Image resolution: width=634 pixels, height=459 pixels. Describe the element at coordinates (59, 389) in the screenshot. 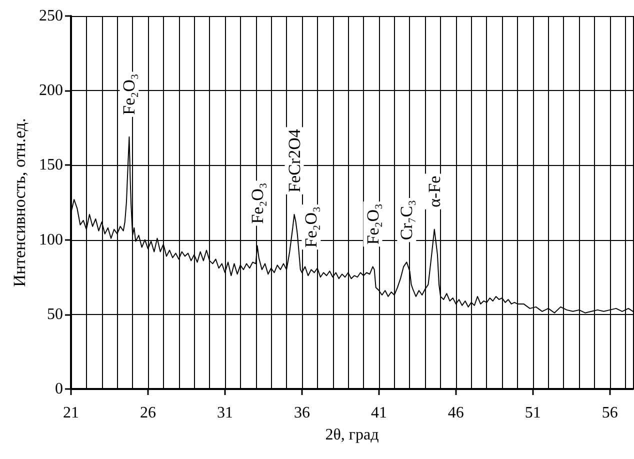

I see `y-tick-label: 0` at that location.